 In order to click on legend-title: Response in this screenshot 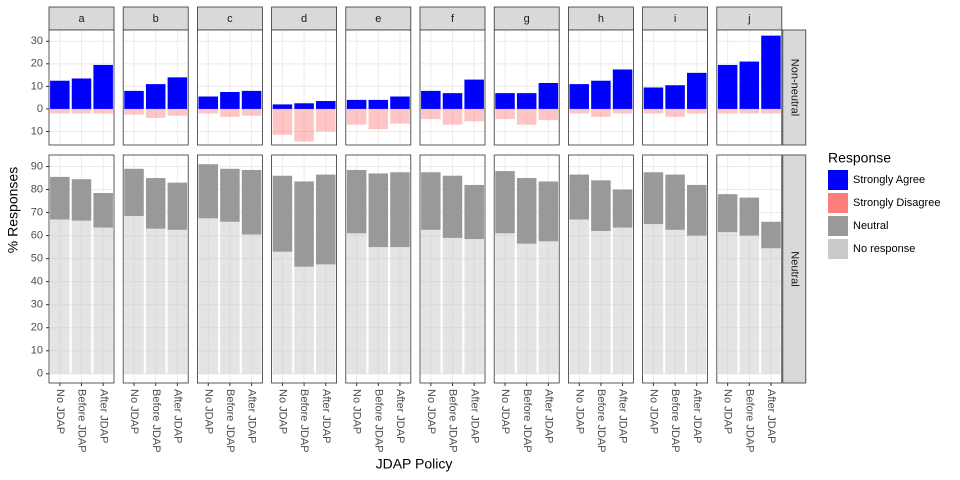, I will do `click(859, 158)`.